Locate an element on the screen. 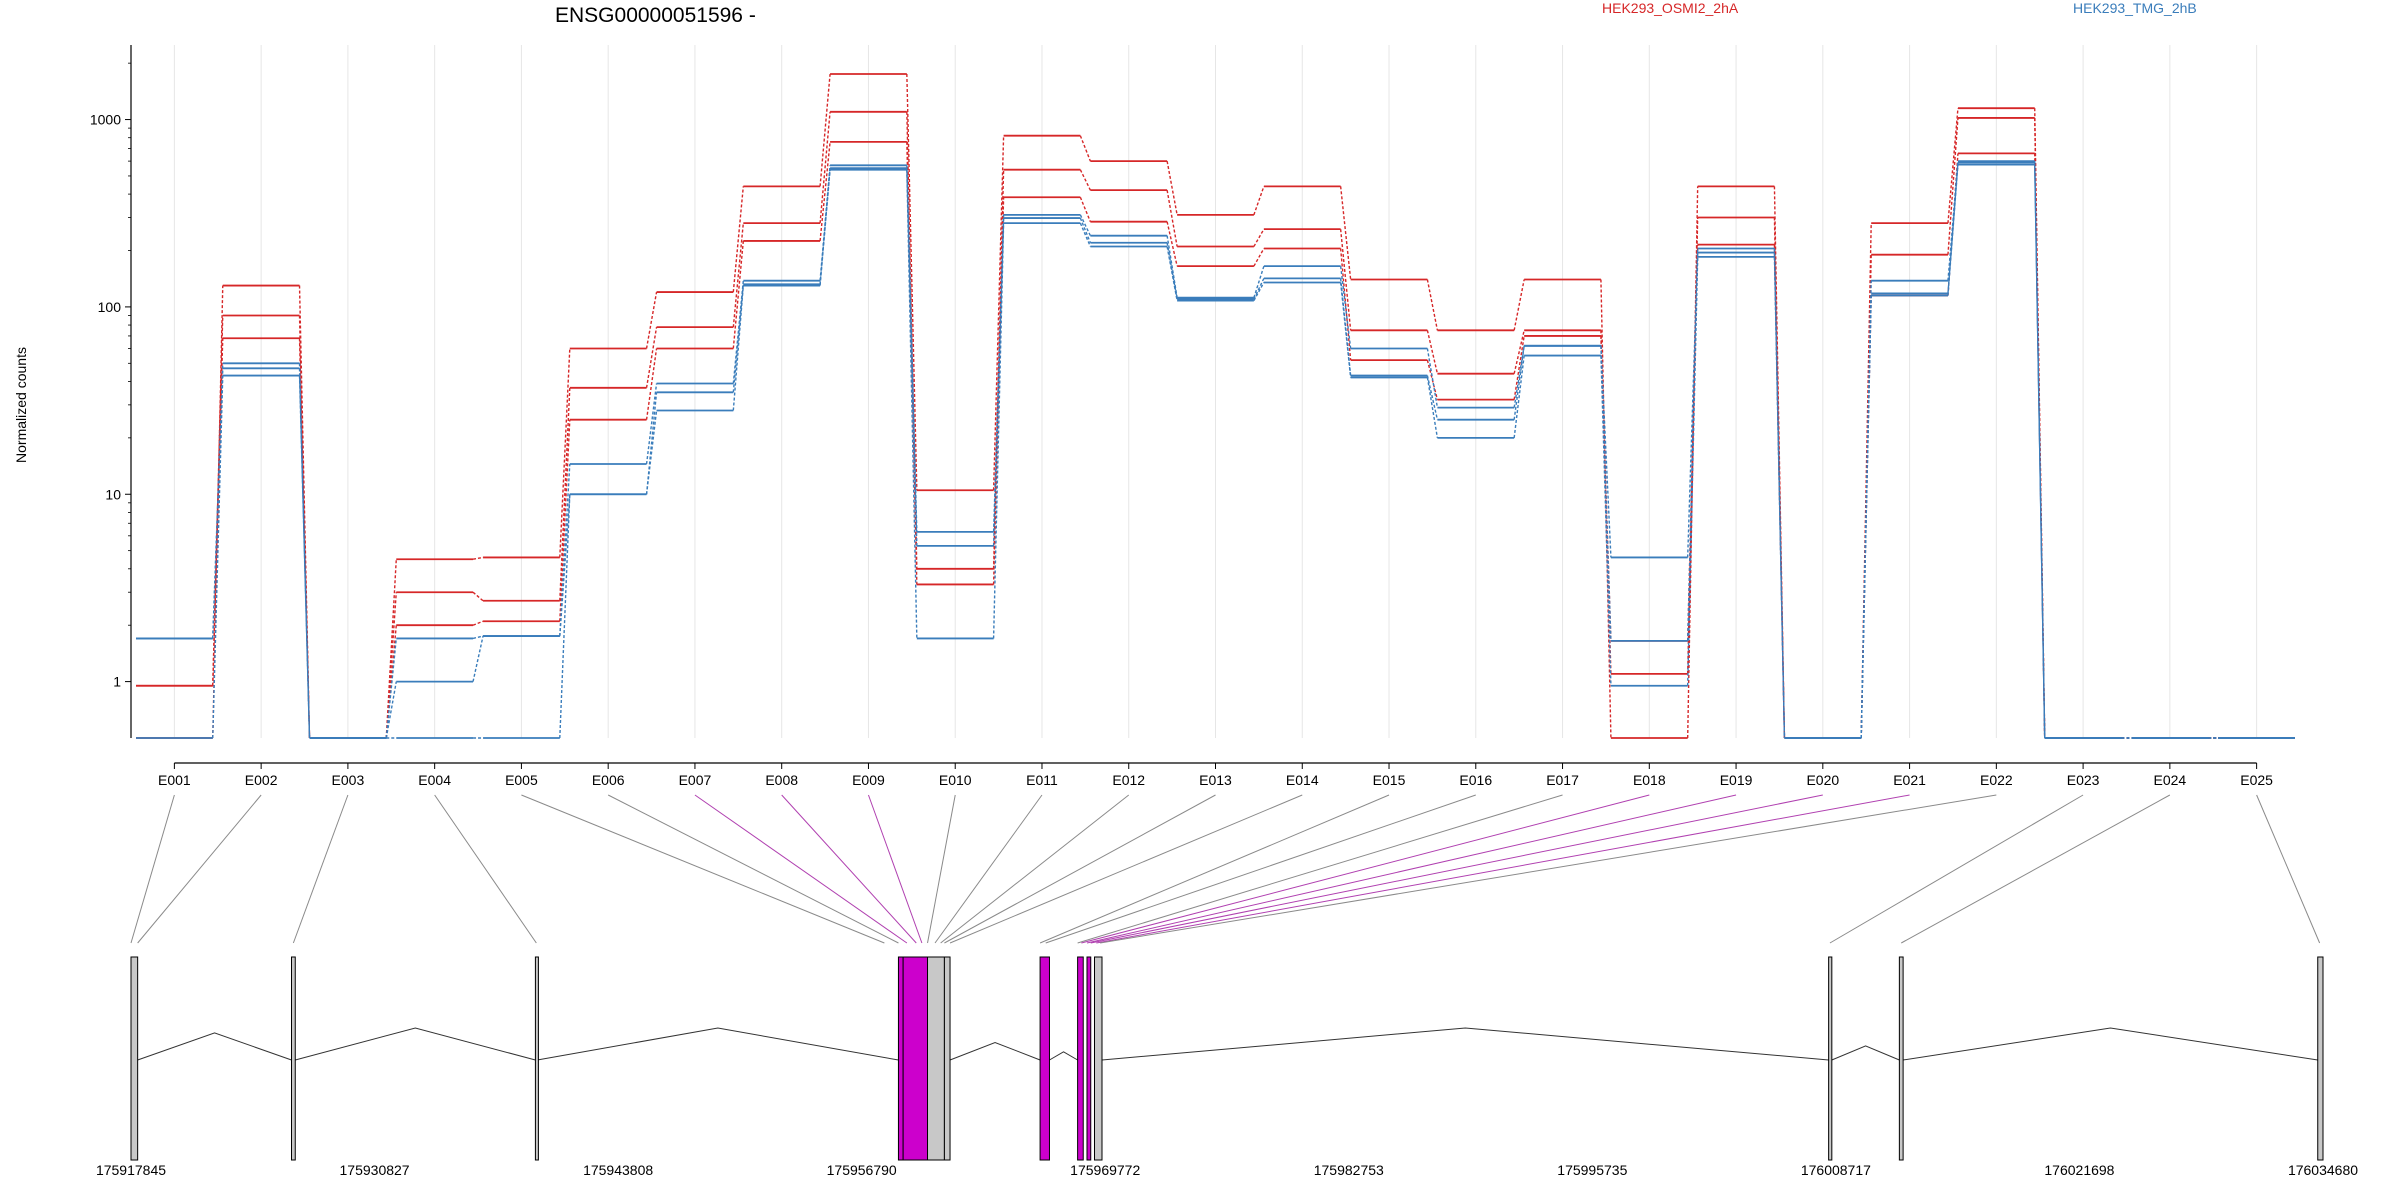 Image resolution: width=2400 pixels, height=1200 pixels. x-tick-label-E011: E011 is located at coordinates (1042, 780).